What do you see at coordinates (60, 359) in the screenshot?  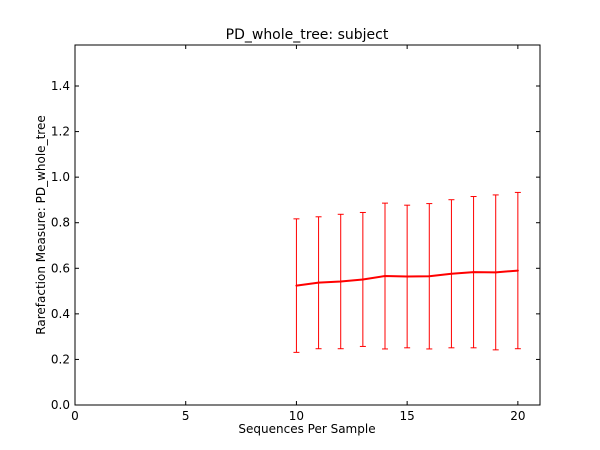 I see `y-tick-label: 0.2` at bounding box center [60, 359].